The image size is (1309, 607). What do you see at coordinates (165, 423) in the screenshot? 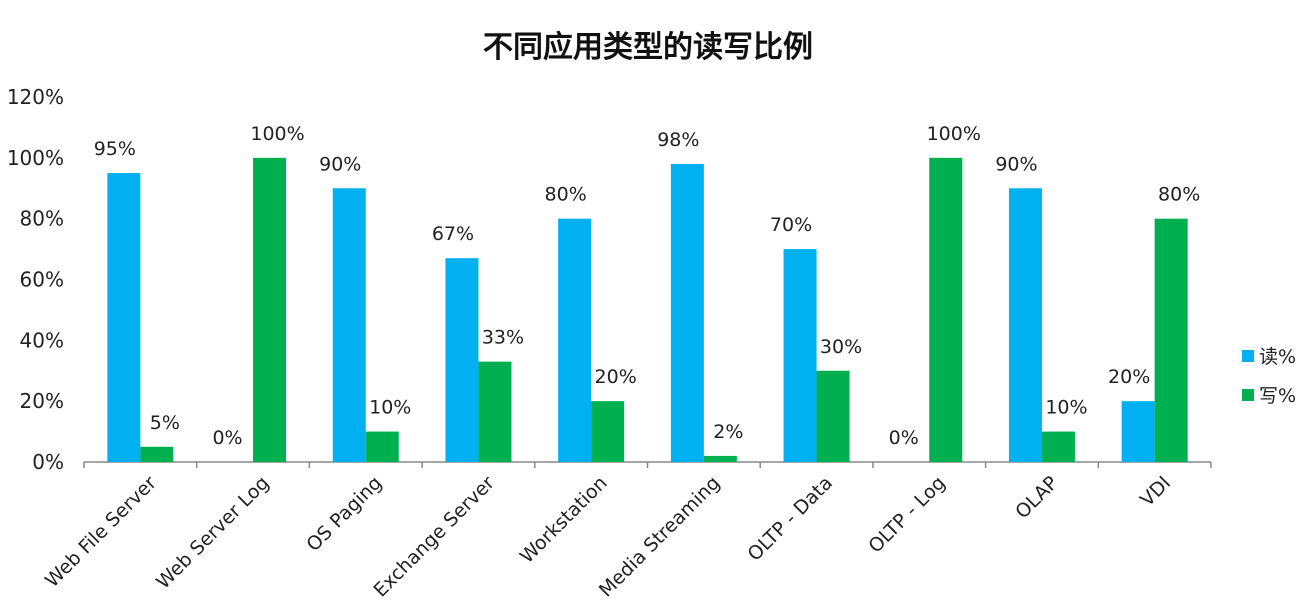
I see `write-data-label: 5%` at bounding box center [165, 423].